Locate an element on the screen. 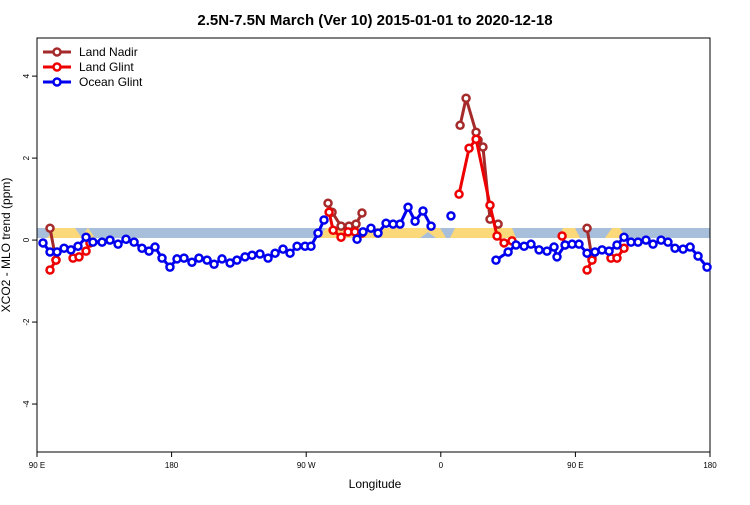 The height and width of the screenshot is (505, 750). ocean-band is located at coordinates (428, 235).